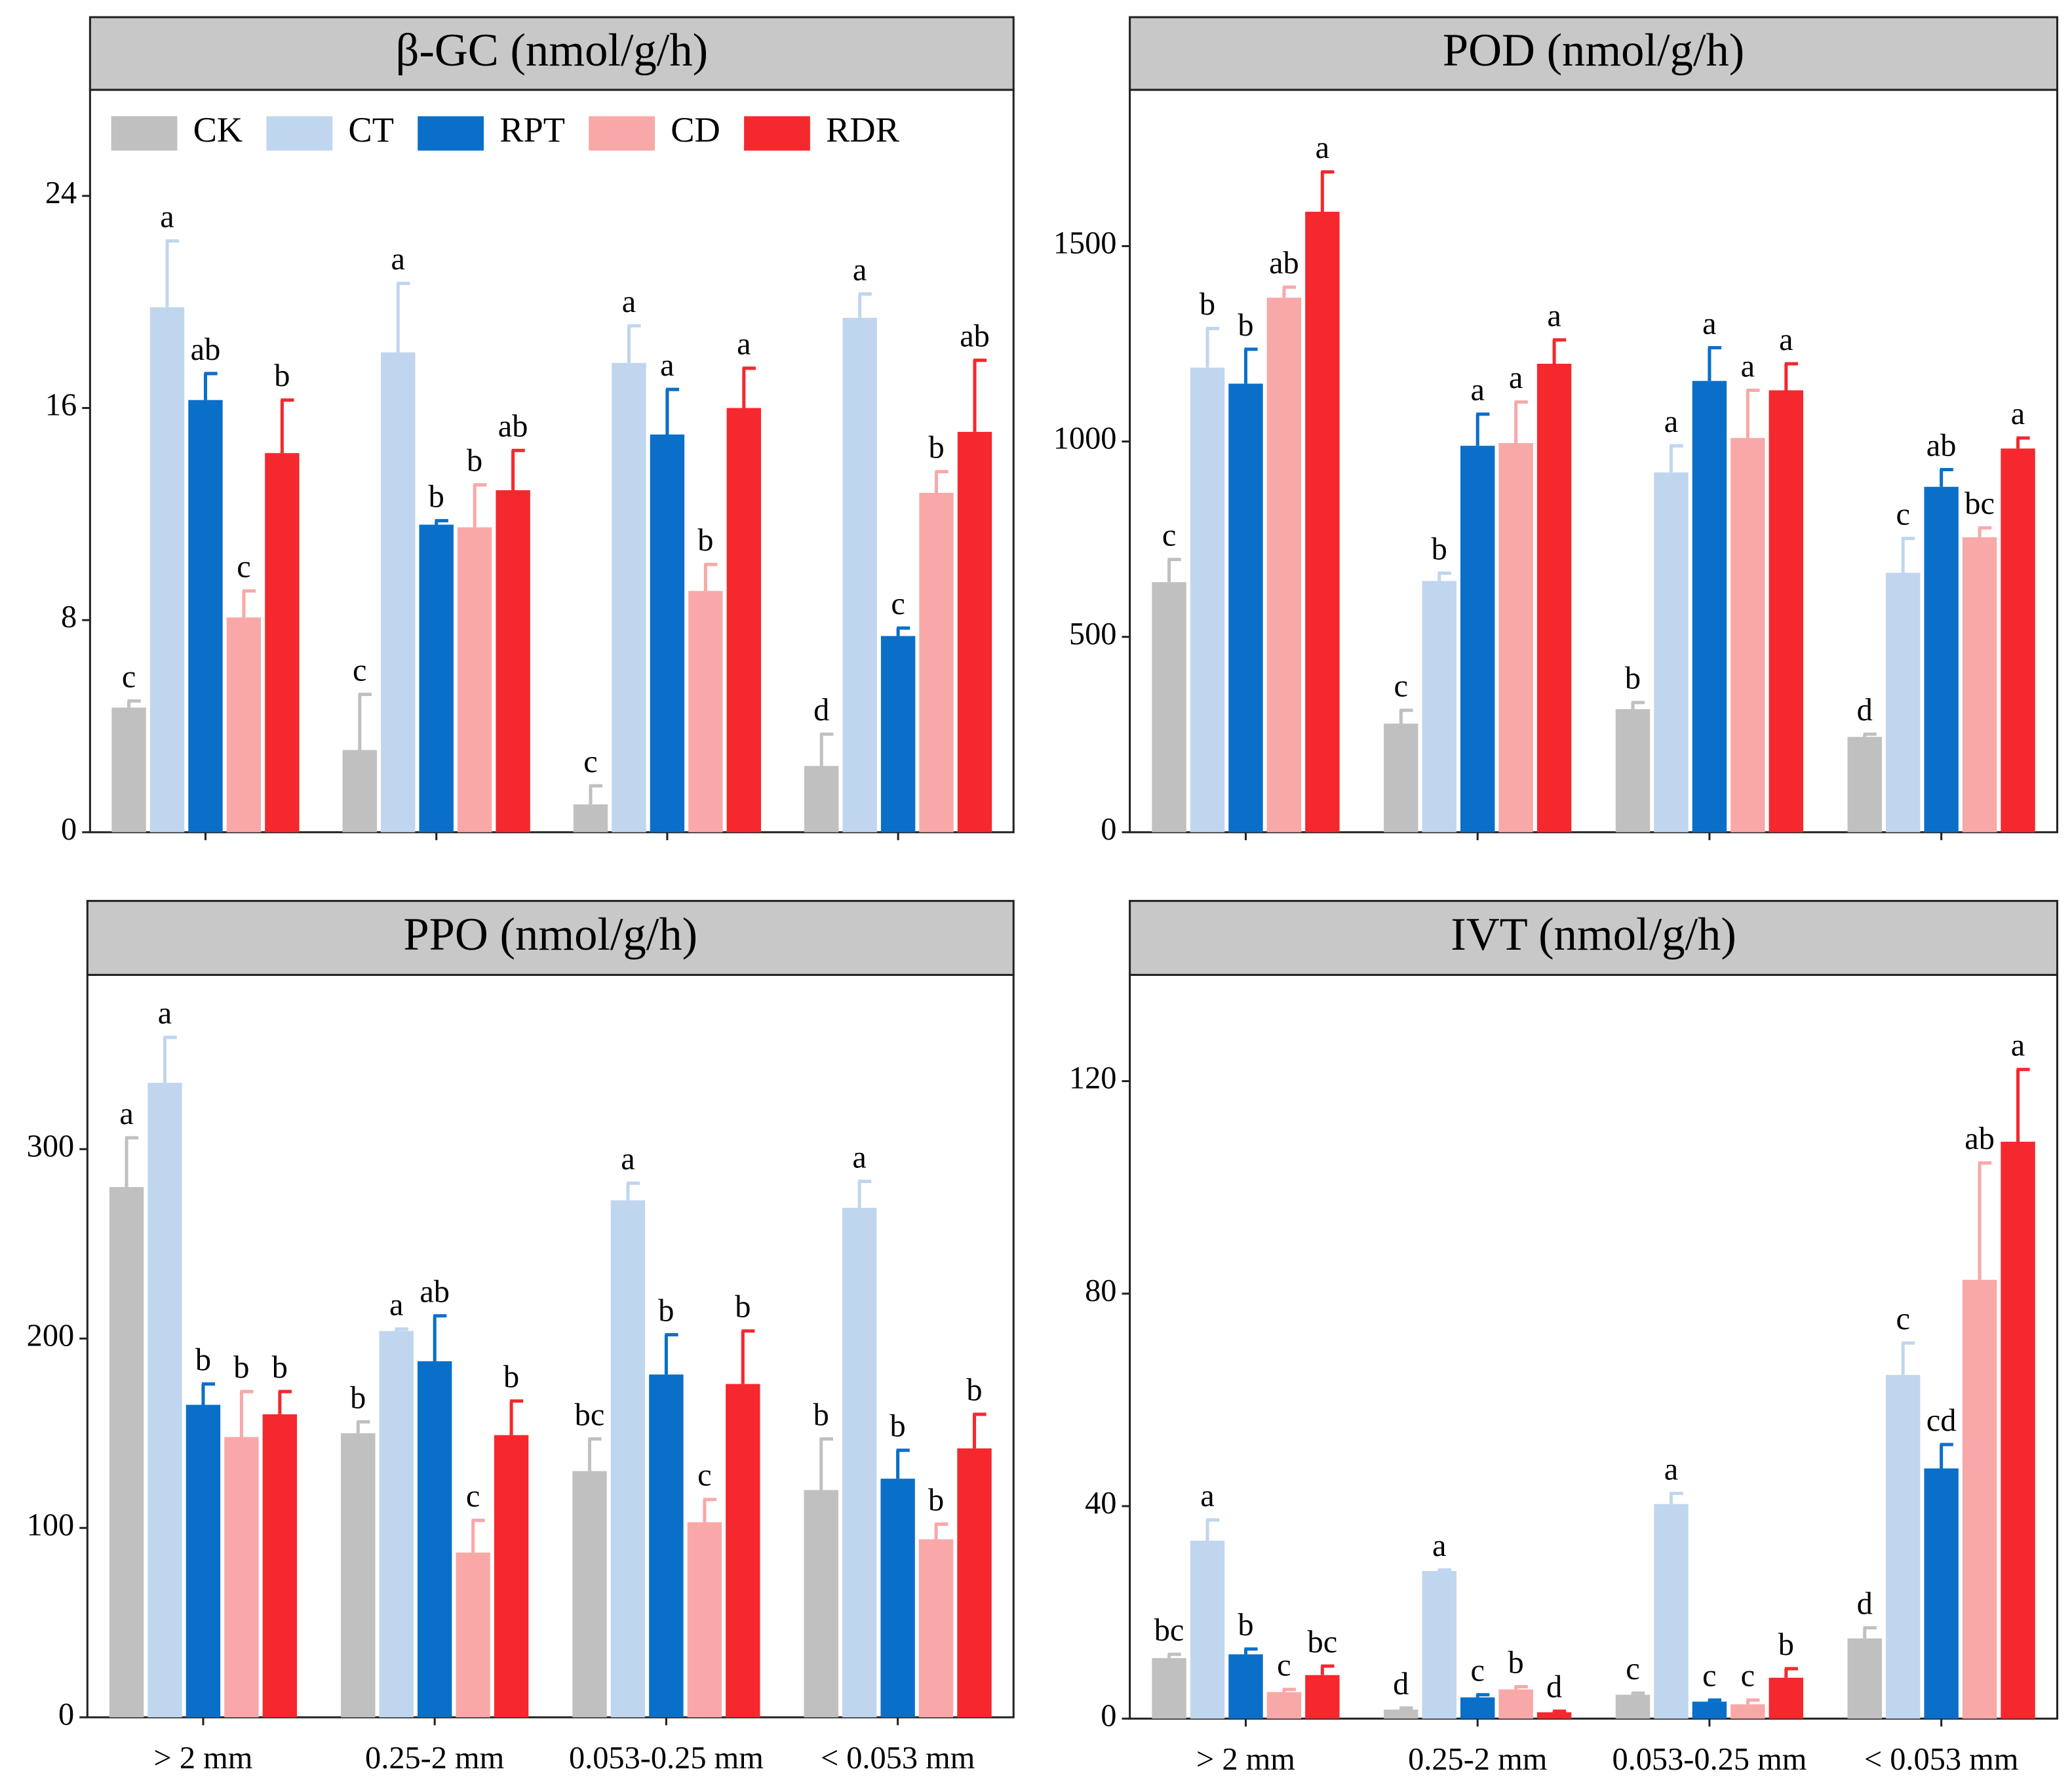 The image size is (2072, 1786). I want to click on y-tick-label: 1500, so click(1085, 243).